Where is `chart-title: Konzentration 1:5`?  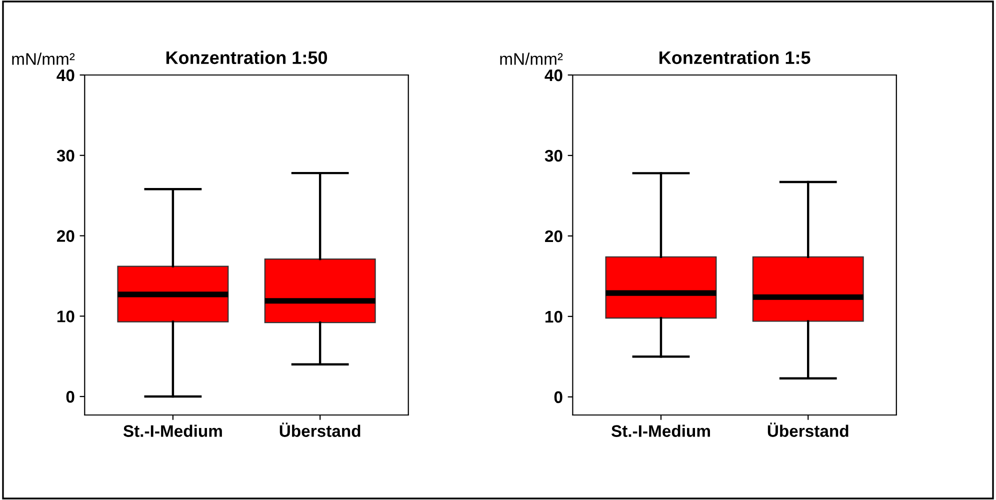
chart-title: Konzentration 1:5 is located at coordinates (735, 57).